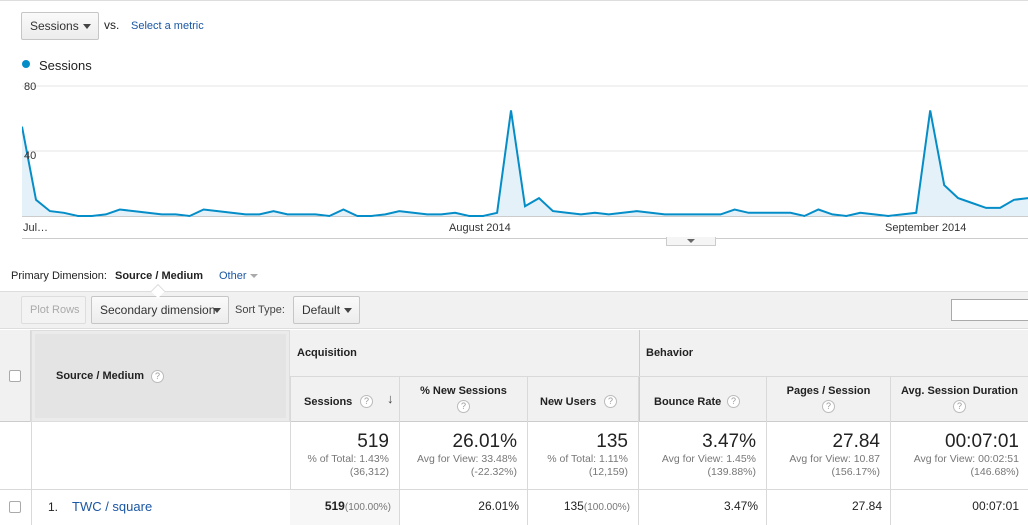 Image resolution: width=1028 pixels, height=525 pixels. Describe the element at coordinates (525, 238) in the screenshot. I see `chart-bottom-border` at that location.